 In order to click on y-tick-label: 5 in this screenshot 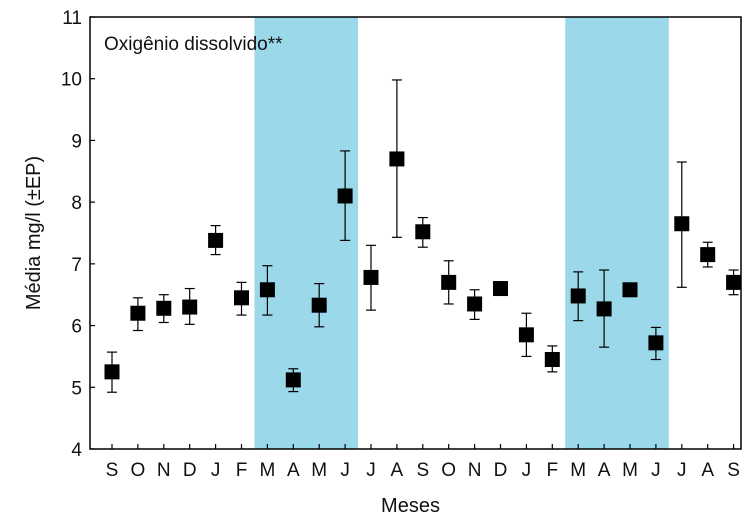, I will do `click(76, 388)`.